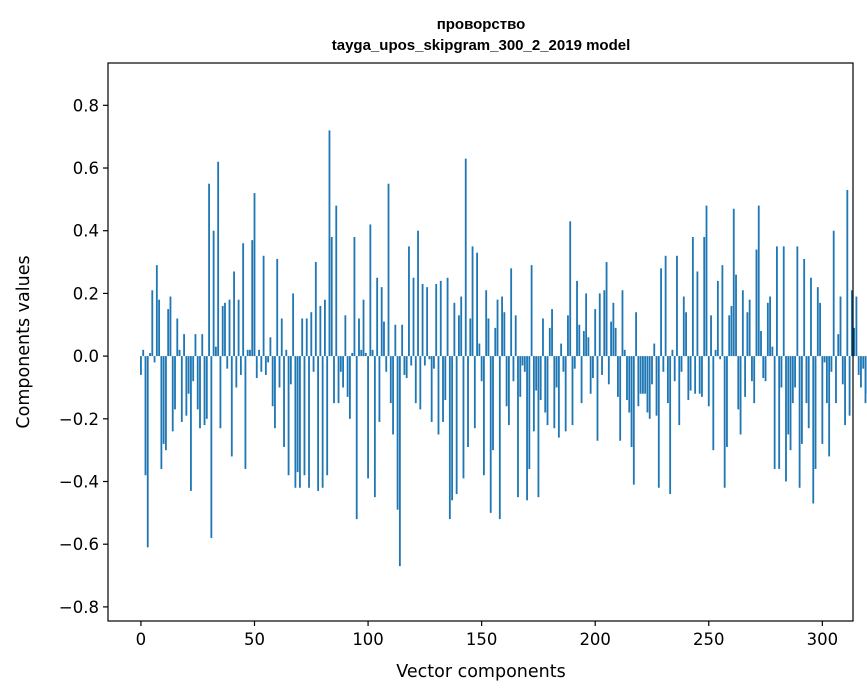 Image resolution: width=867 pixels, height=696 pixels. I want to click on x-axis-ticks: 0 50 100 150 200 250 300, so click(487, 635).